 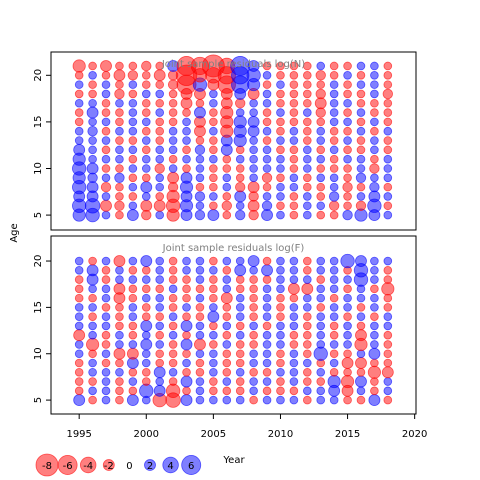 I want to click on x-tick-label: 2005, so click(x=213, y=434).